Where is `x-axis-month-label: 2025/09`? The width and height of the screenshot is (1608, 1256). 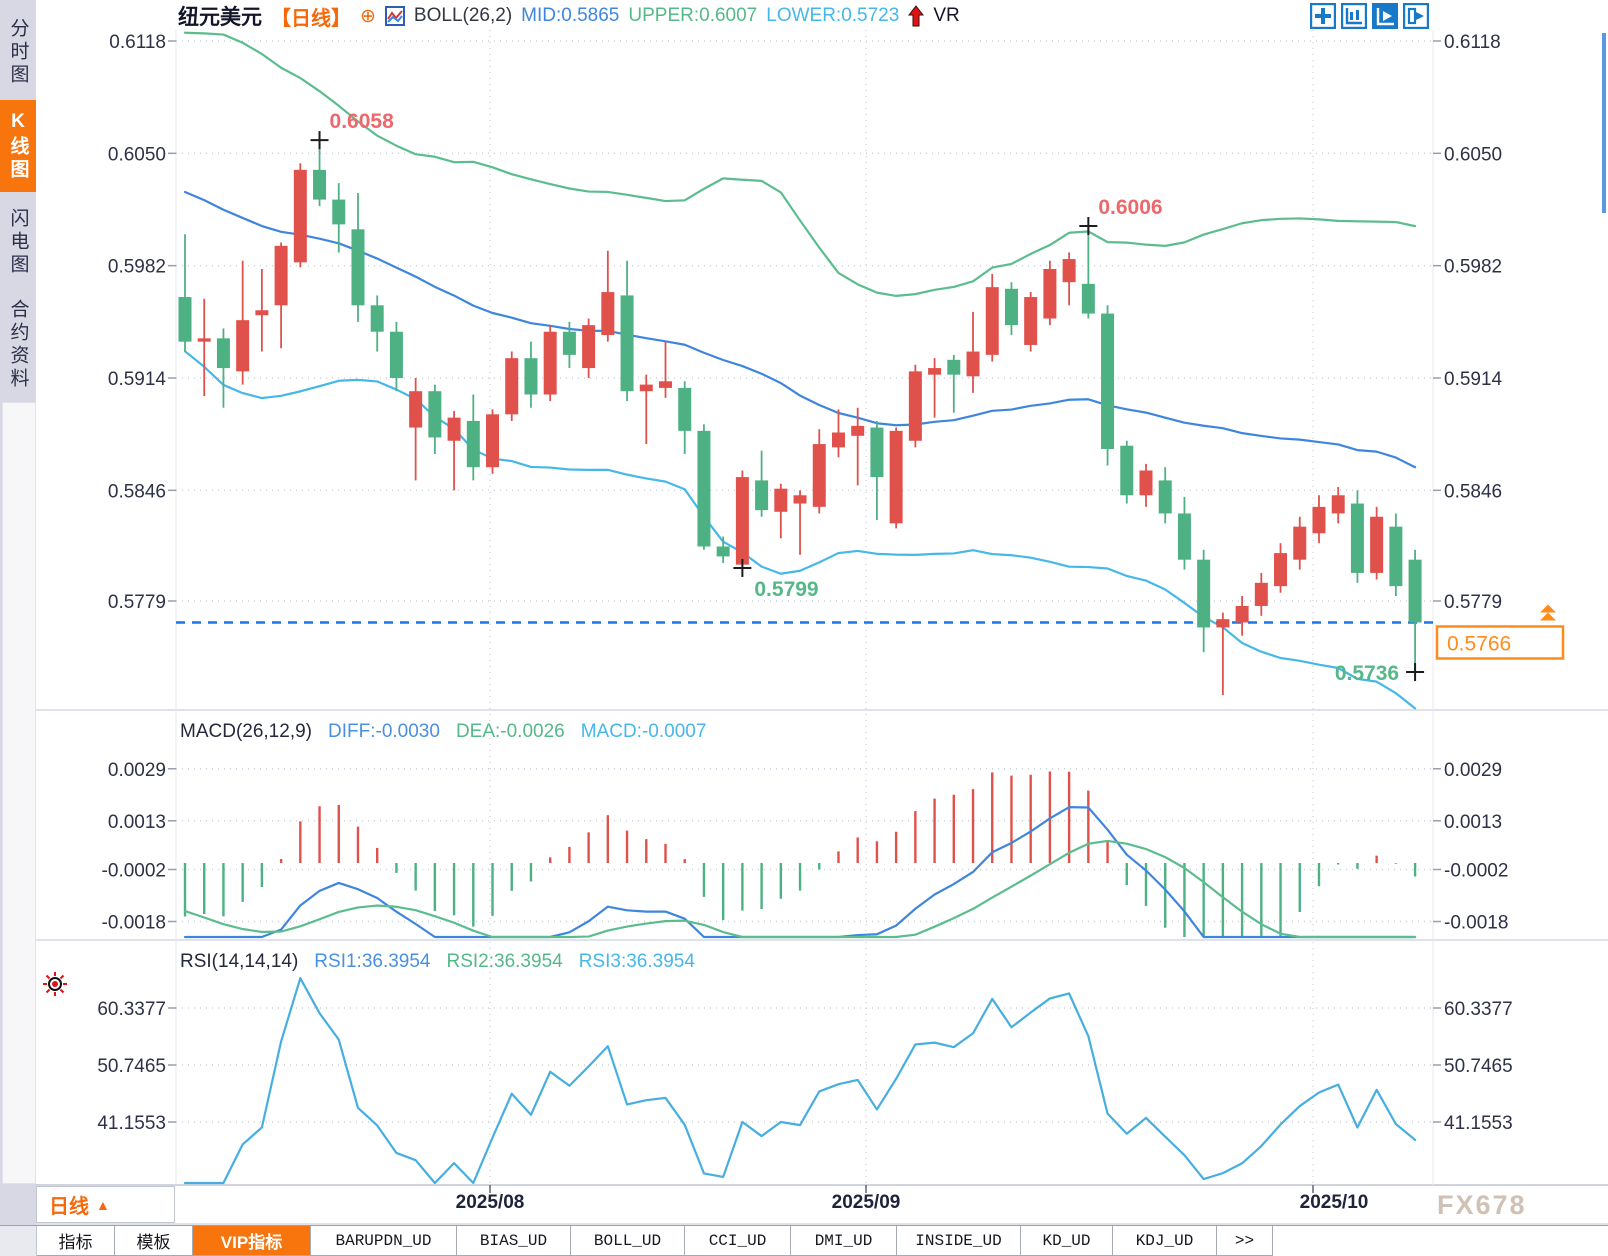 x-axis-month-label: 2025/09 is located at coordinates (866, 1202).